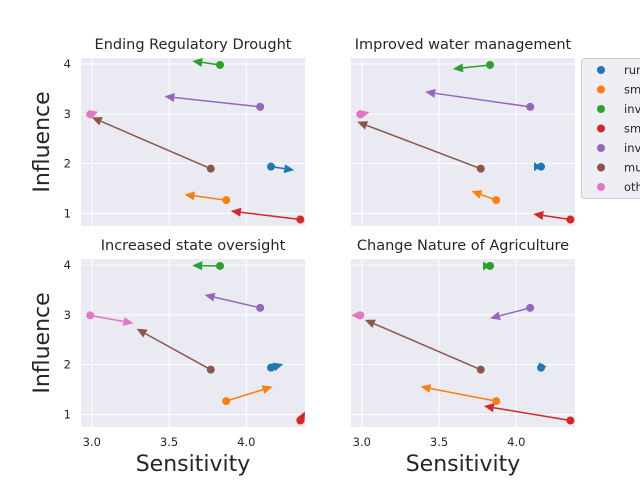  I want to click on legend-entry: inv, so click(632, 109).